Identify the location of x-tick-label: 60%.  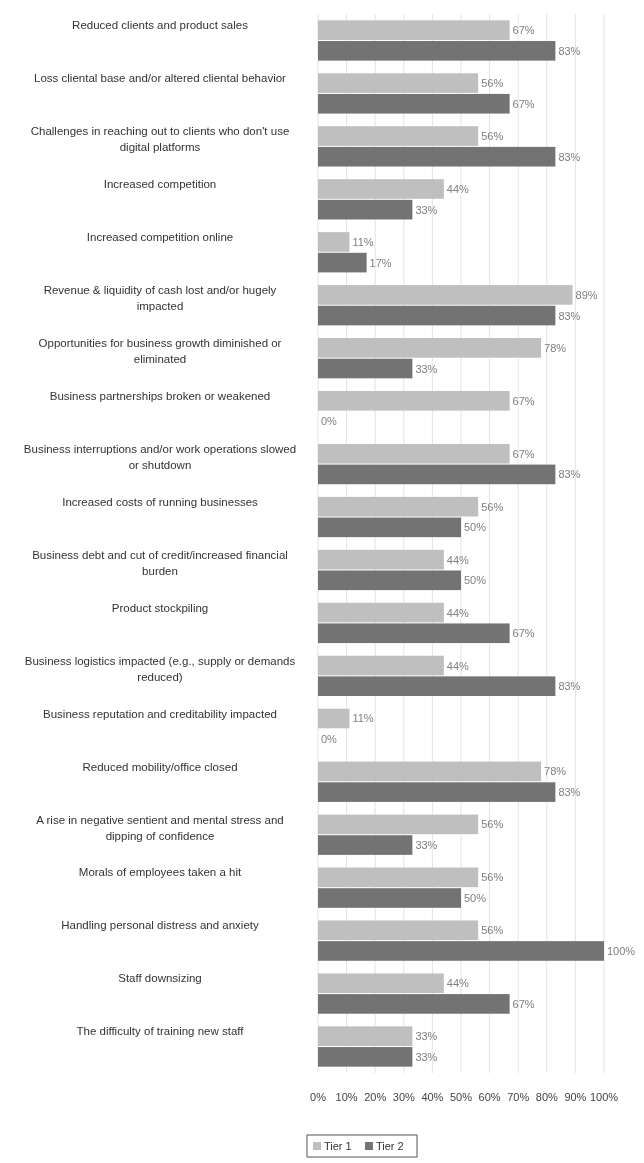
(489, 1097).